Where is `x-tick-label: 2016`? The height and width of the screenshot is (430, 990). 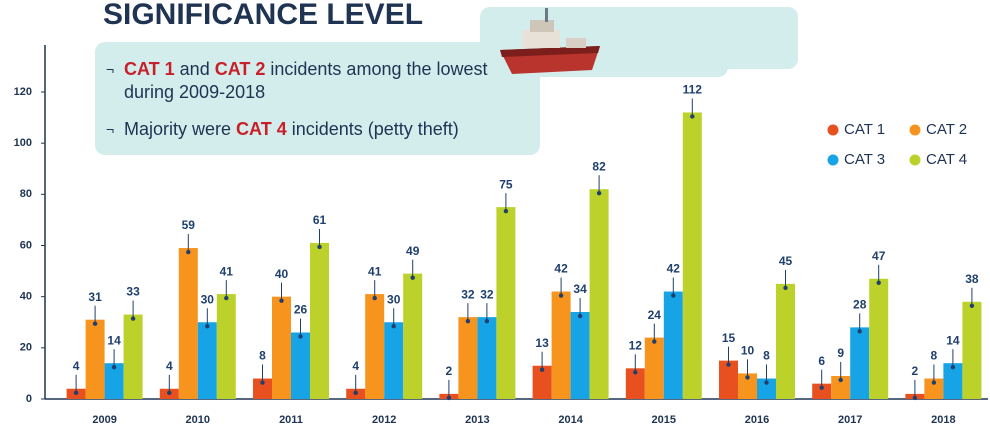 x-tick-label: 2016 is located at coordinates (757, 420).